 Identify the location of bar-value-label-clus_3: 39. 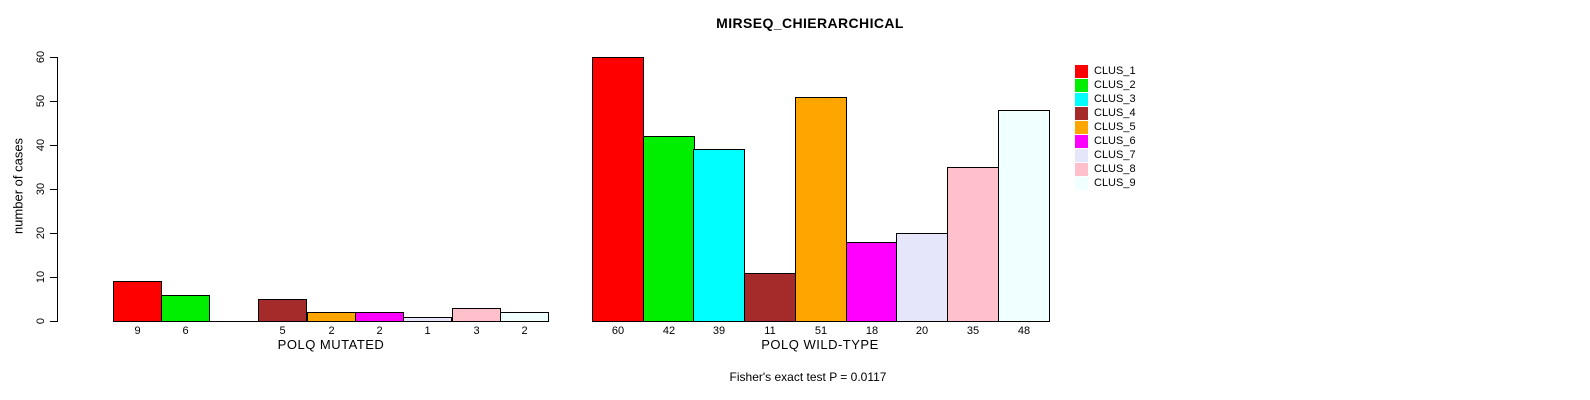
(719, 331).